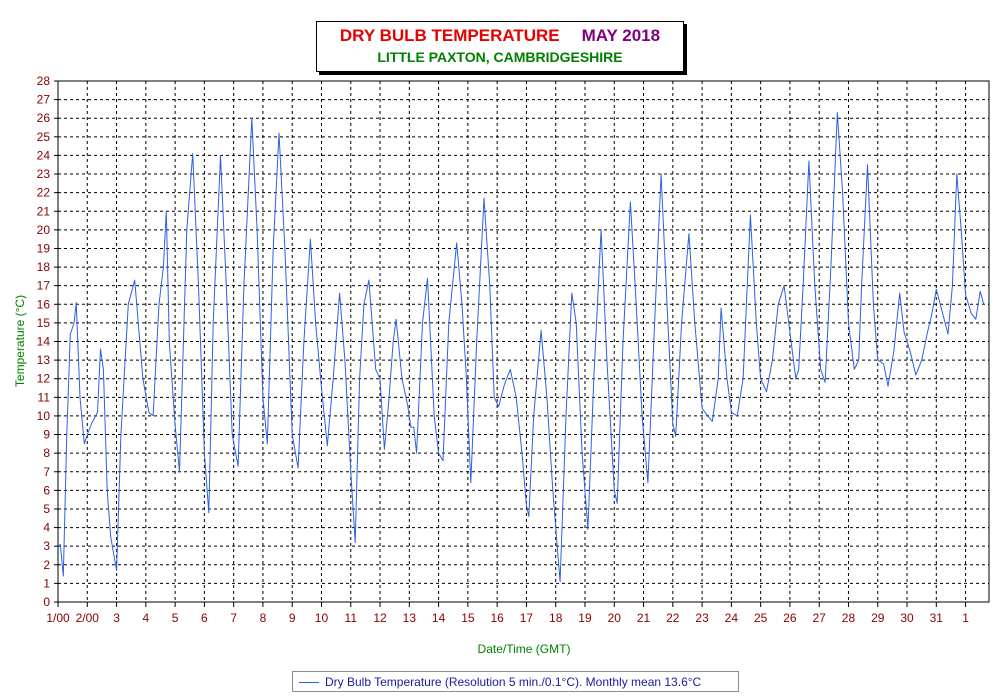  Describe the element at coordinates (44, 360) in the screenshot. I see `y-tick-label: 13` at that location.